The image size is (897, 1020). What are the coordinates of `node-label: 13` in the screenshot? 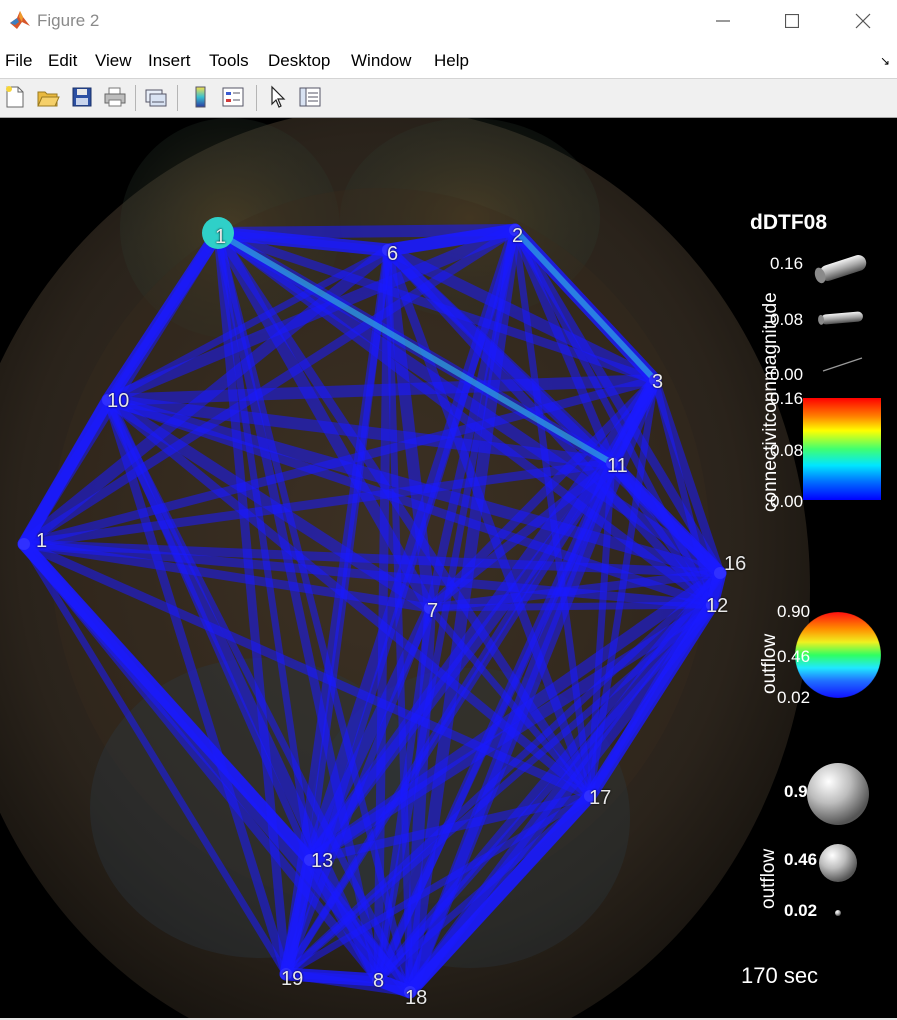 It's located at (322, 861).